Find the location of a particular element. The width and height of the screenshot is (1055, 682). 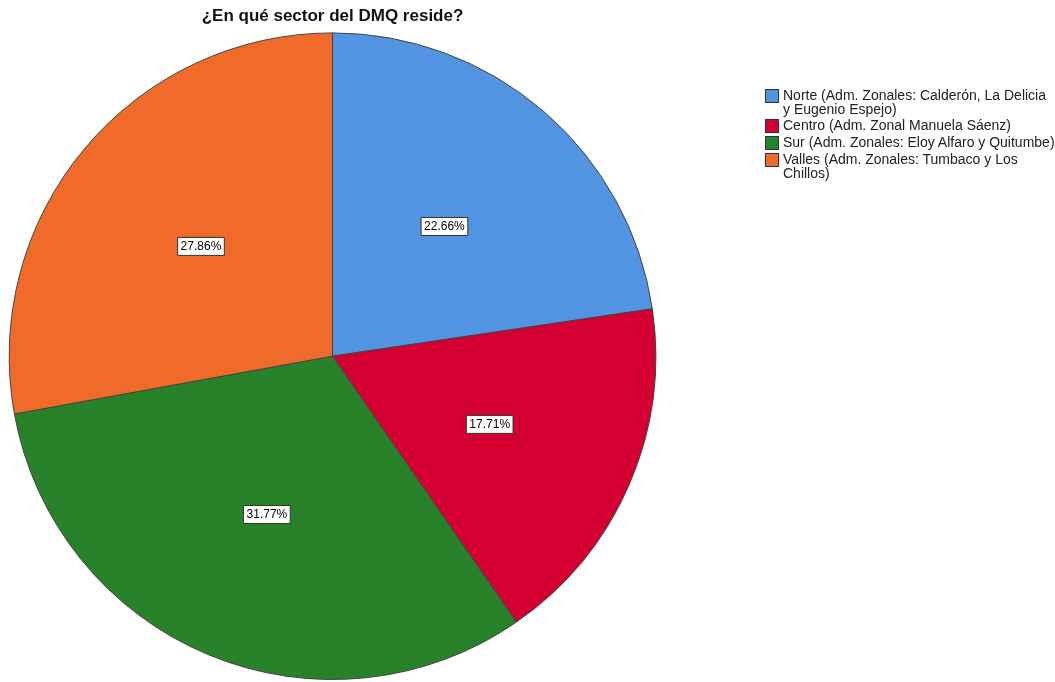

chart-title: ¿En qué sector del DMQ reside? is located at coordinates (332, 15).